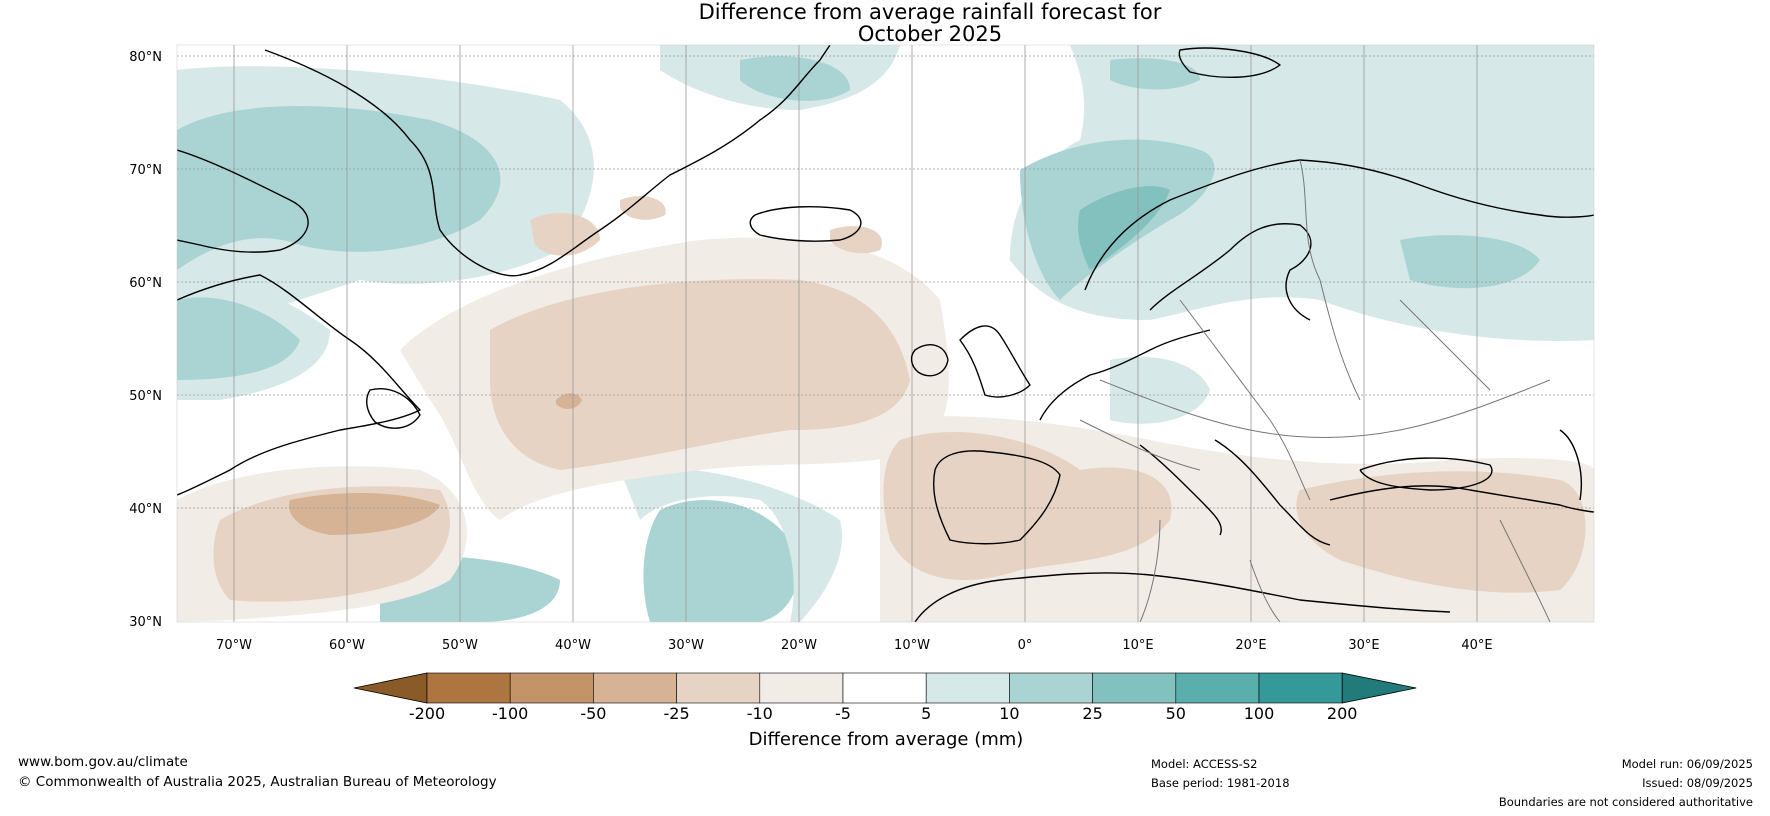  What do you see at coordinates (883, 713) in the screenshot?
I see `colorbar-tick-labels: -200 -100 -50 -25 -10 -5 5 10 25 50 100 200` at bounding box center [883, 713].